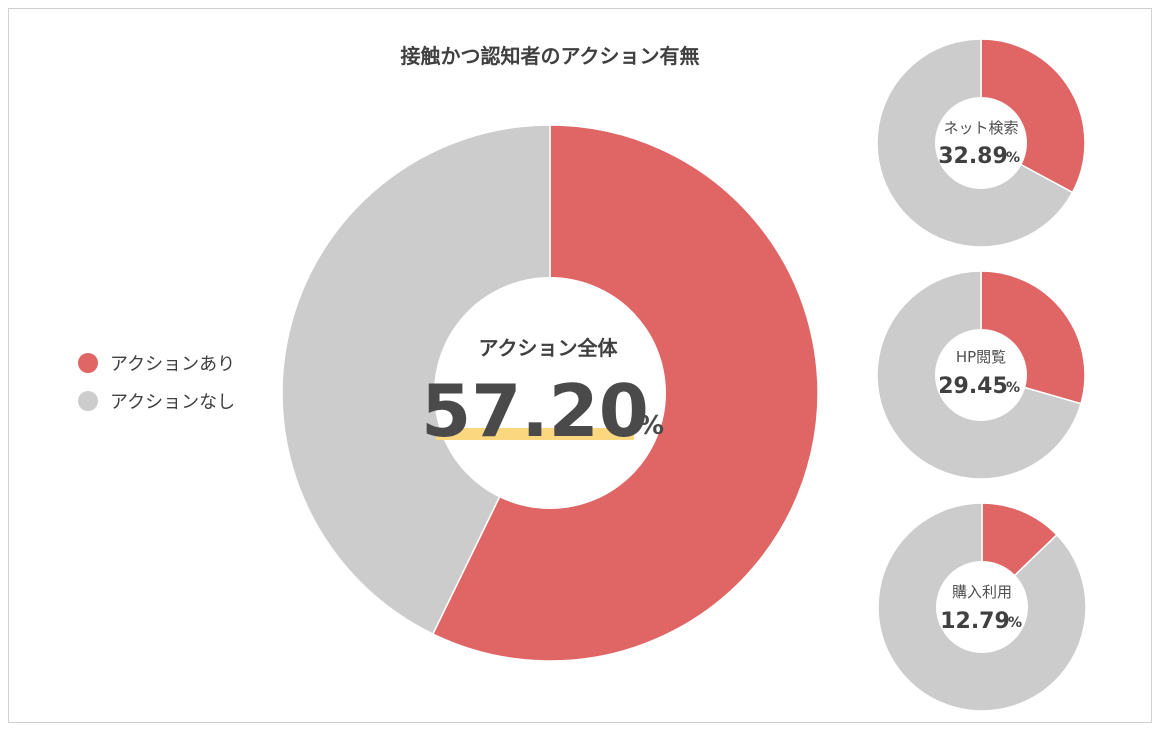  I want to click on legend: アクションあり アクションなし, so click(156, 382).